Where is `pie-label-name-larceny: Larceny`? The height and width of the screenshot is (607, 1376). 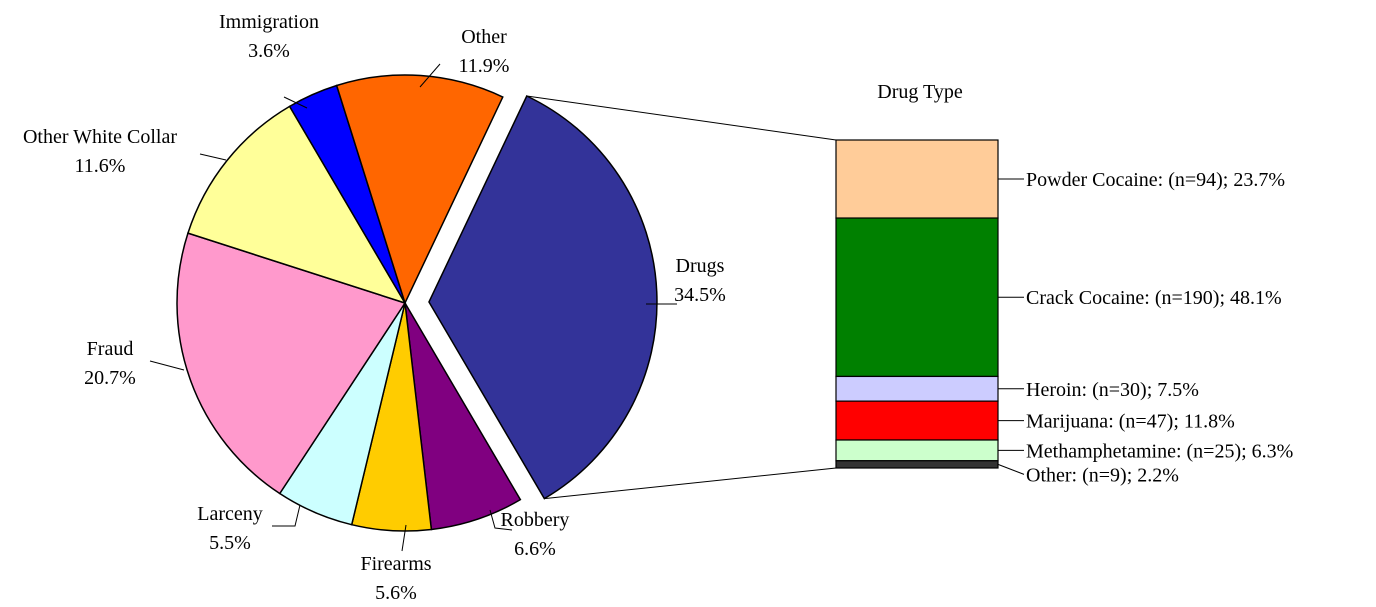
pie-label-name-larceny: Larceny is located at coordinates (230, 514).